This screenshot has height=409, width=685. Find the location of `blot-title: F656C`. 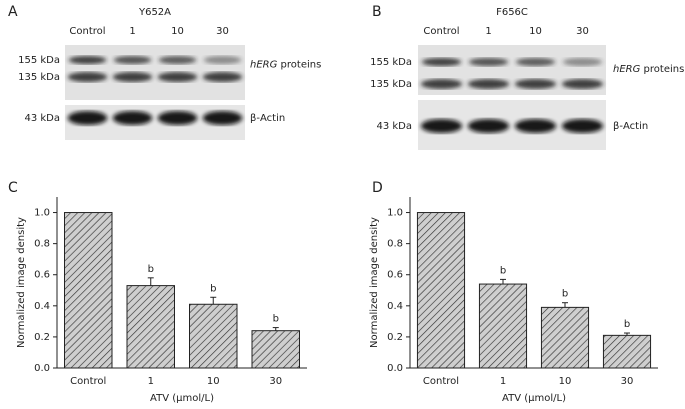

blot-title: F656C is located at coordinates (512, 12).